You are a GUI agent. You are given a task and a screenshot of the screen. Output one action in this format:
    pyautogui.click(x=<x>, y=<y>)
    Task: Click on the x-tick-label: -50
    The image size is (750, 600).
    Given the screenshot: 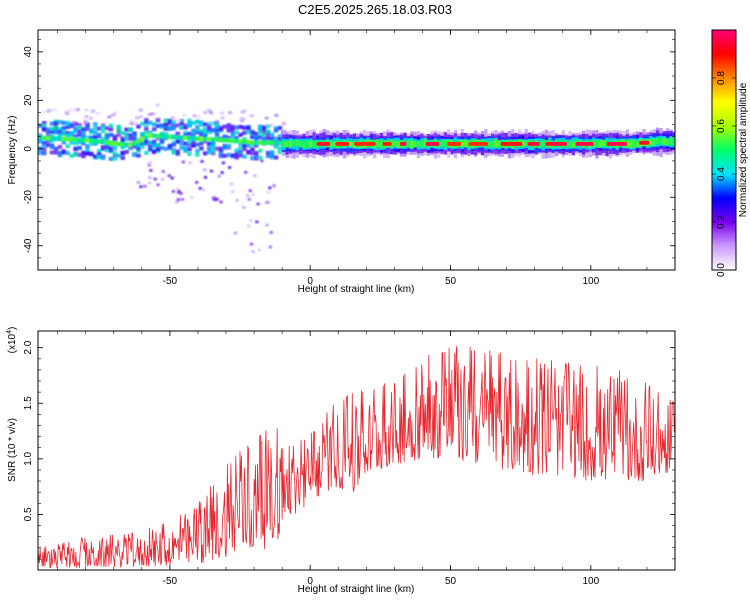 What is the action you would take?
    pyautogui.click(x=170, y=281)
    